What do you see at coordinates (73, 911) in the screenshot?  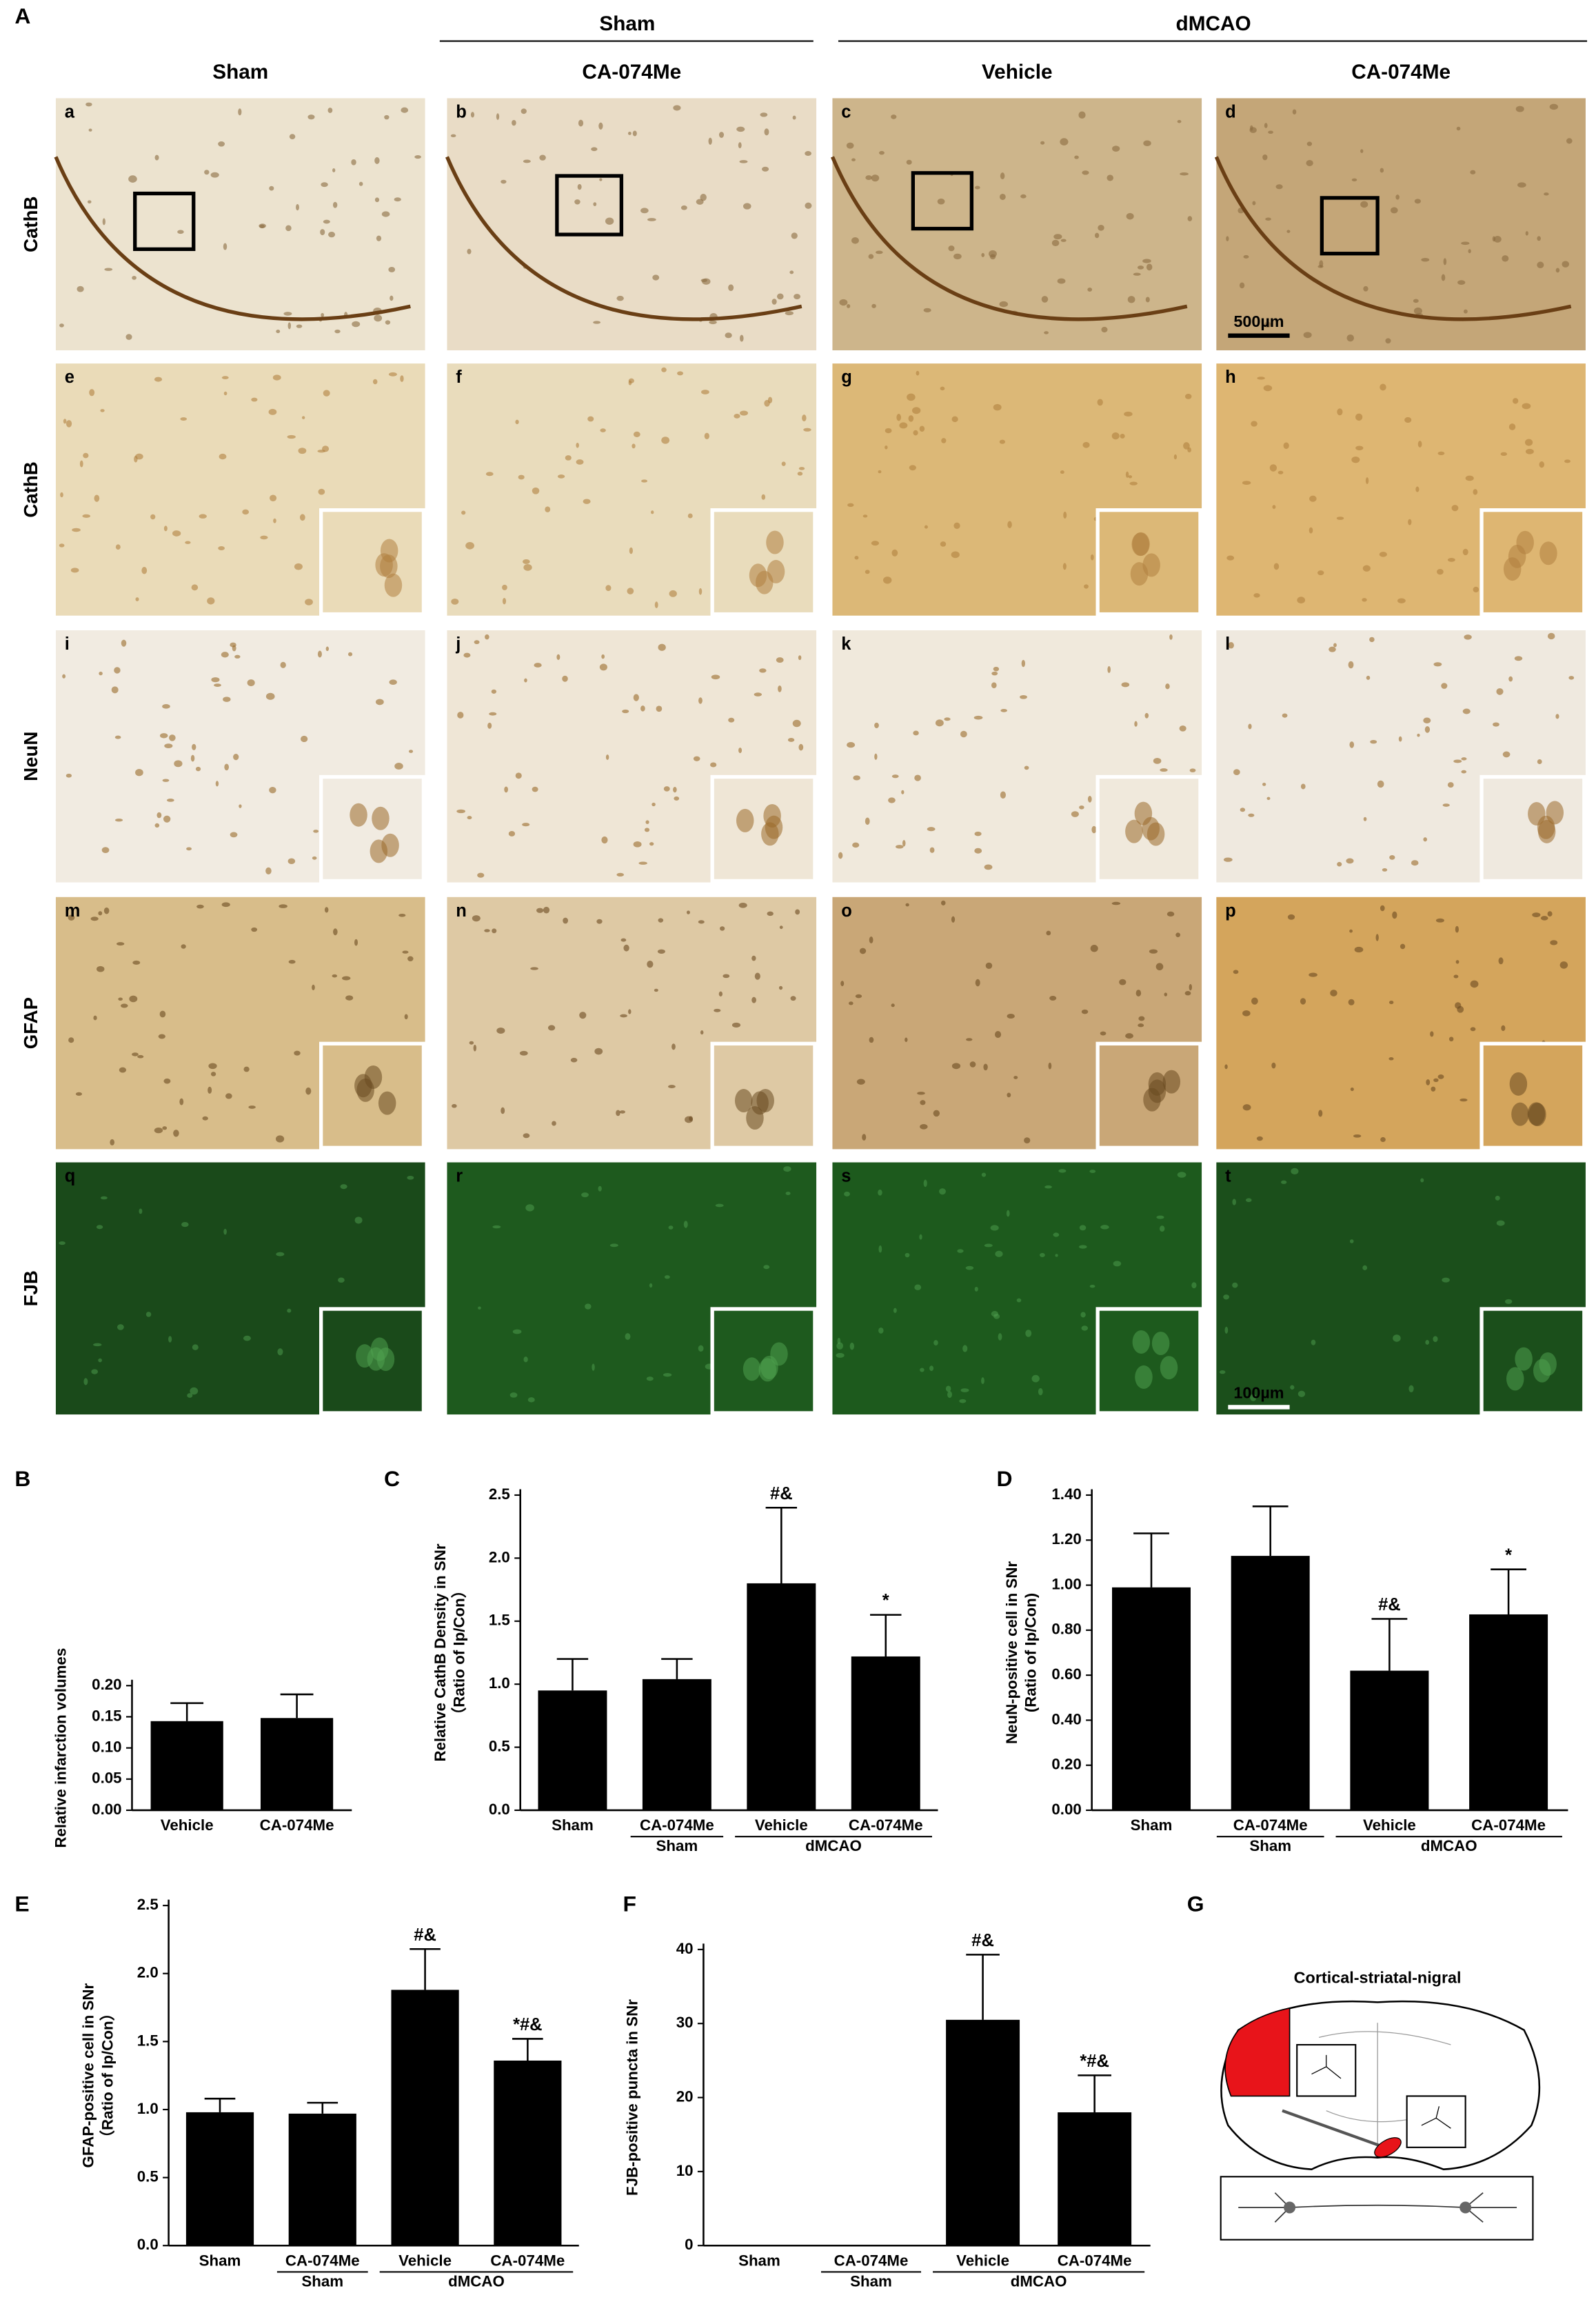 I see `panel-letter: m` at bounding box center [73, 911].